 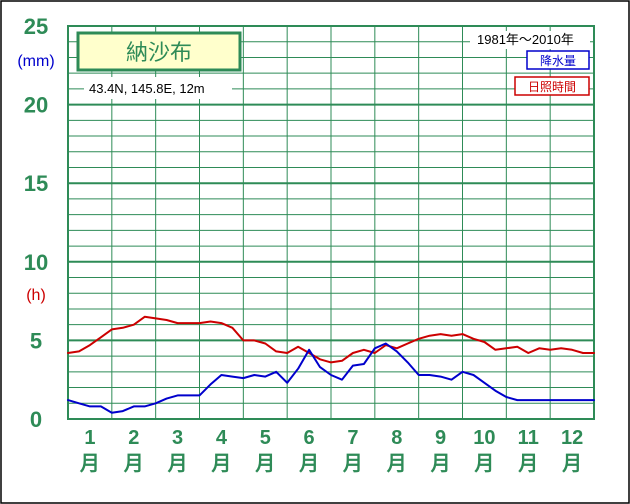 What do you see at coordinates (36, 26) in the screenshot?
I see `y-tick-label: 25` at bounding box center [36, 26].